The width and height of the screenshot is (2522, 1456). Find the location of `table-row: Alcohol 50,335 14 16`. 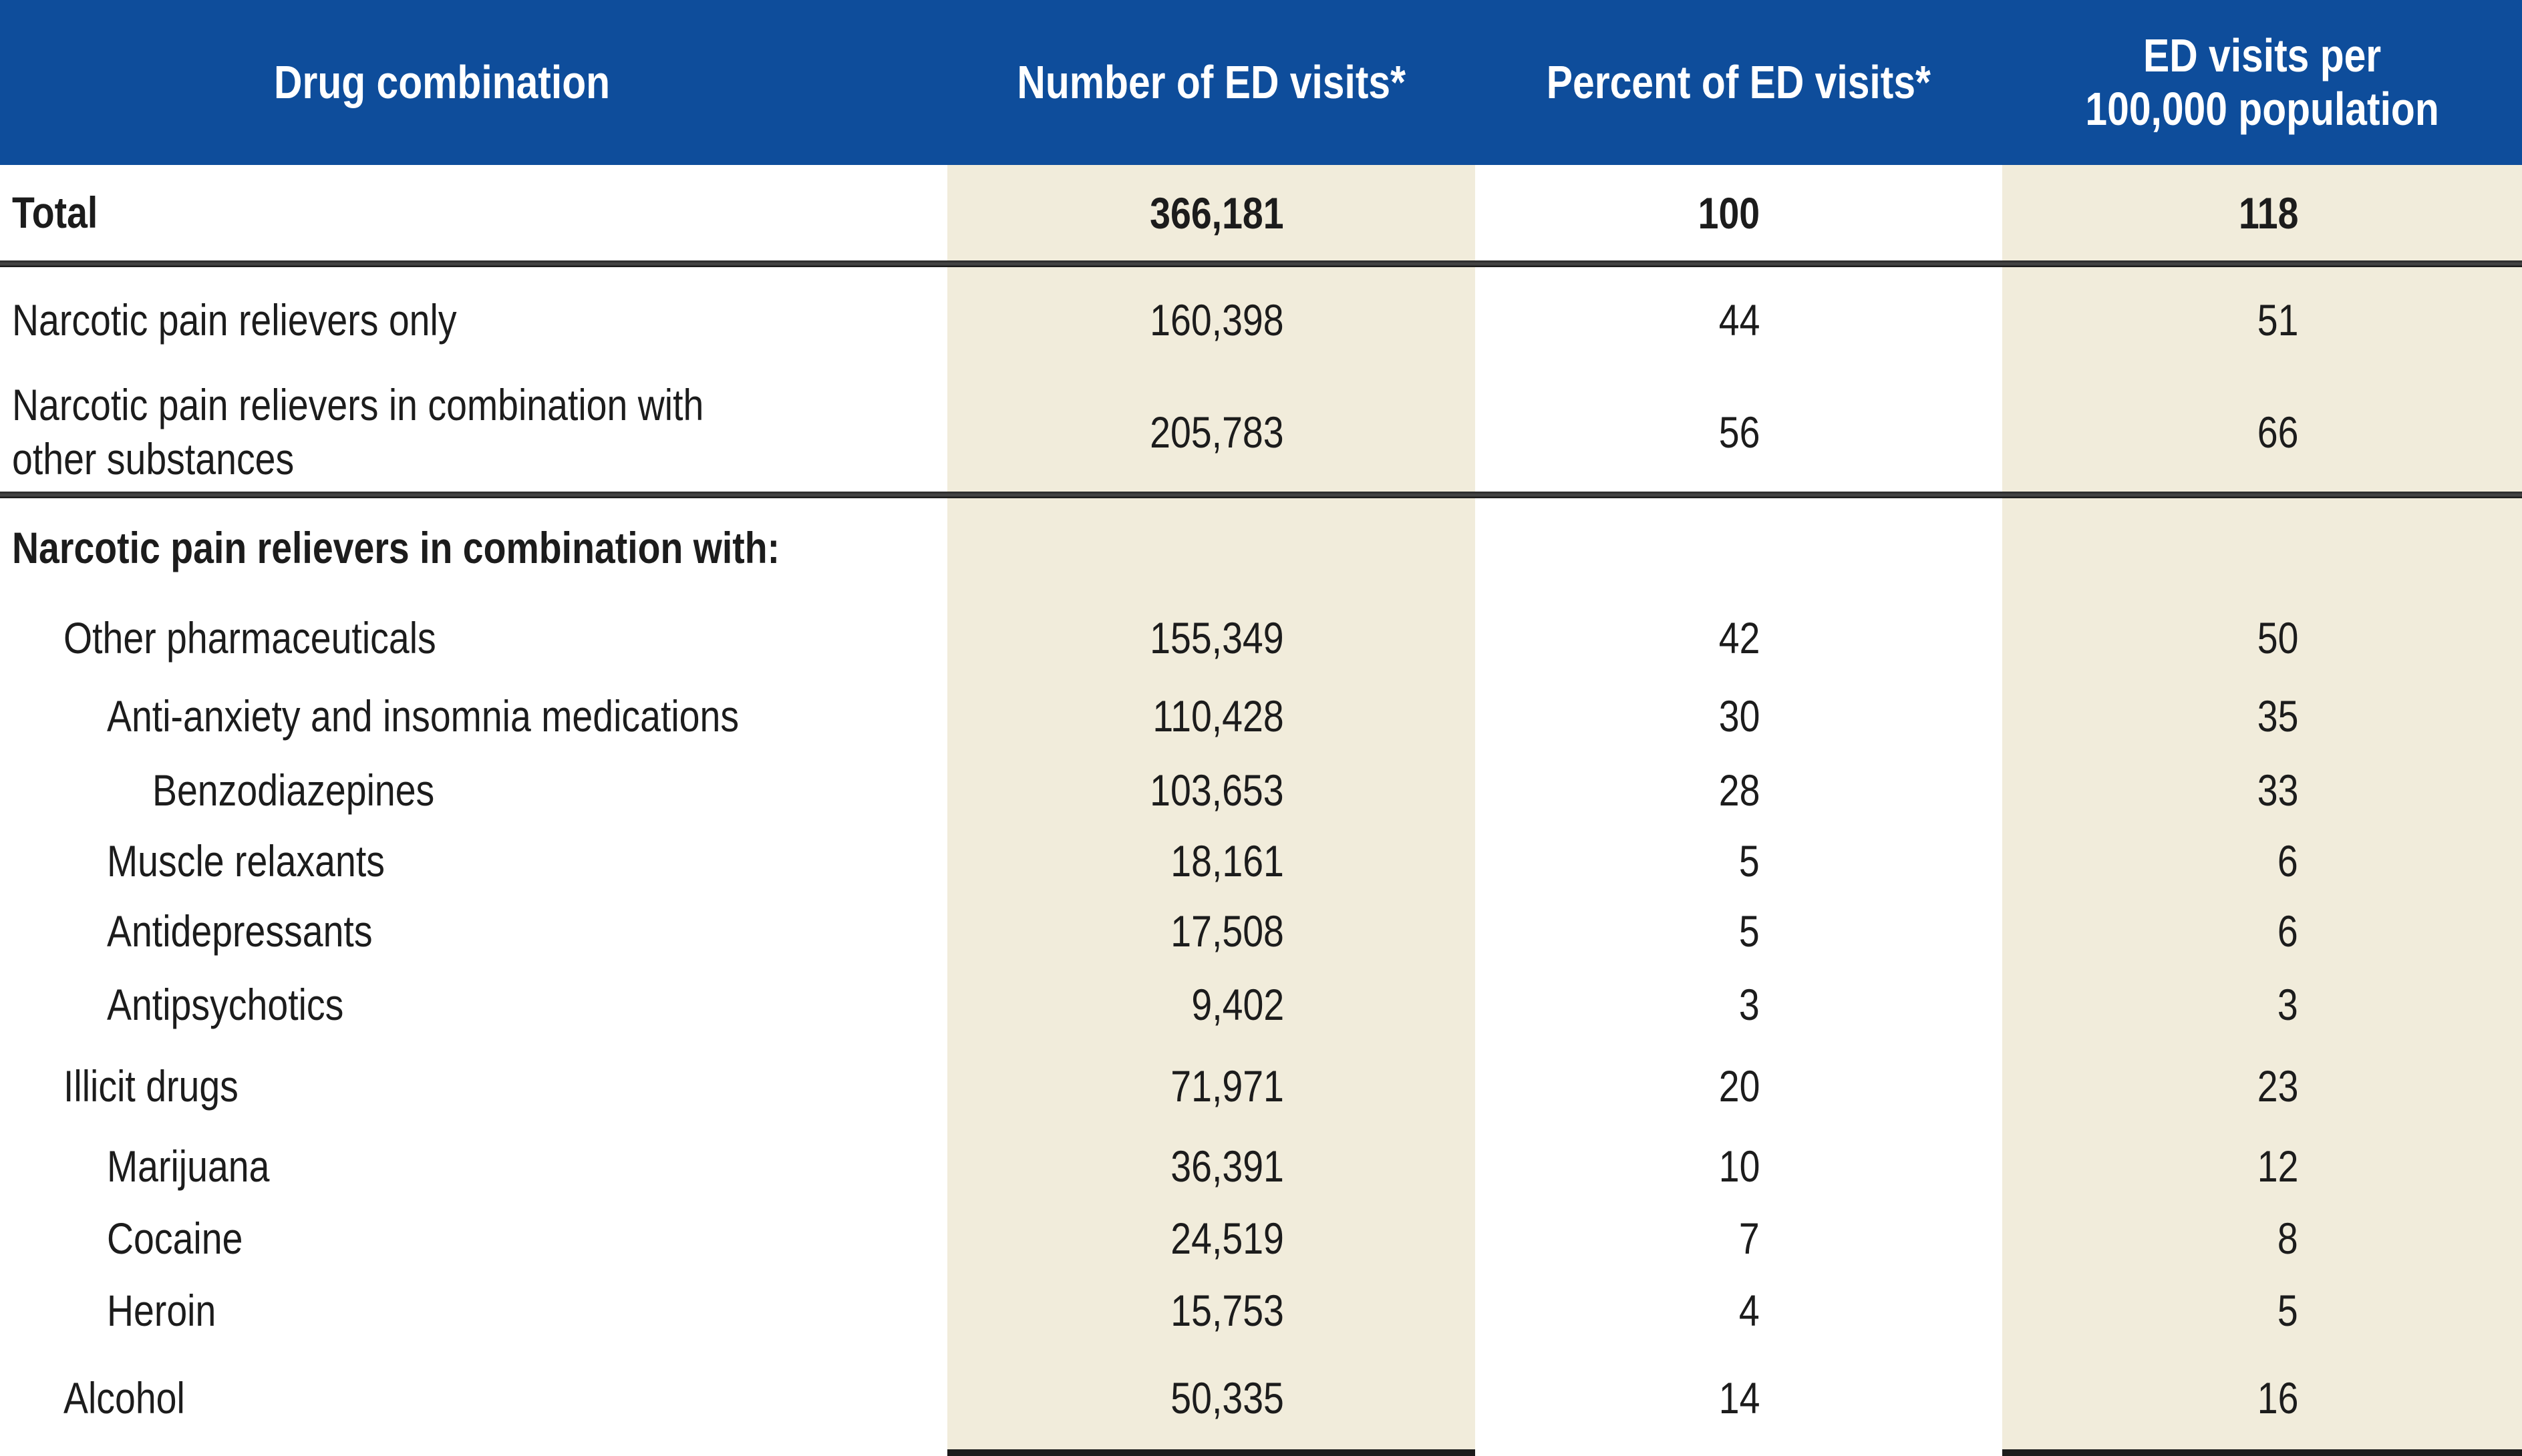

table-row: Alcohol 50,335 14 16 is located at coordinates (1261, 1397).